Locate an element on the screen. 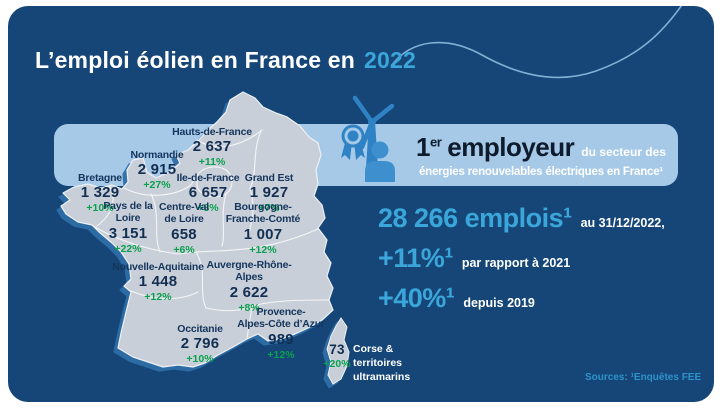 This screenshot has height=408, width=722. stat-growth-2019: +40%¹ depuis 2019 is located at coordinates (543, 298).